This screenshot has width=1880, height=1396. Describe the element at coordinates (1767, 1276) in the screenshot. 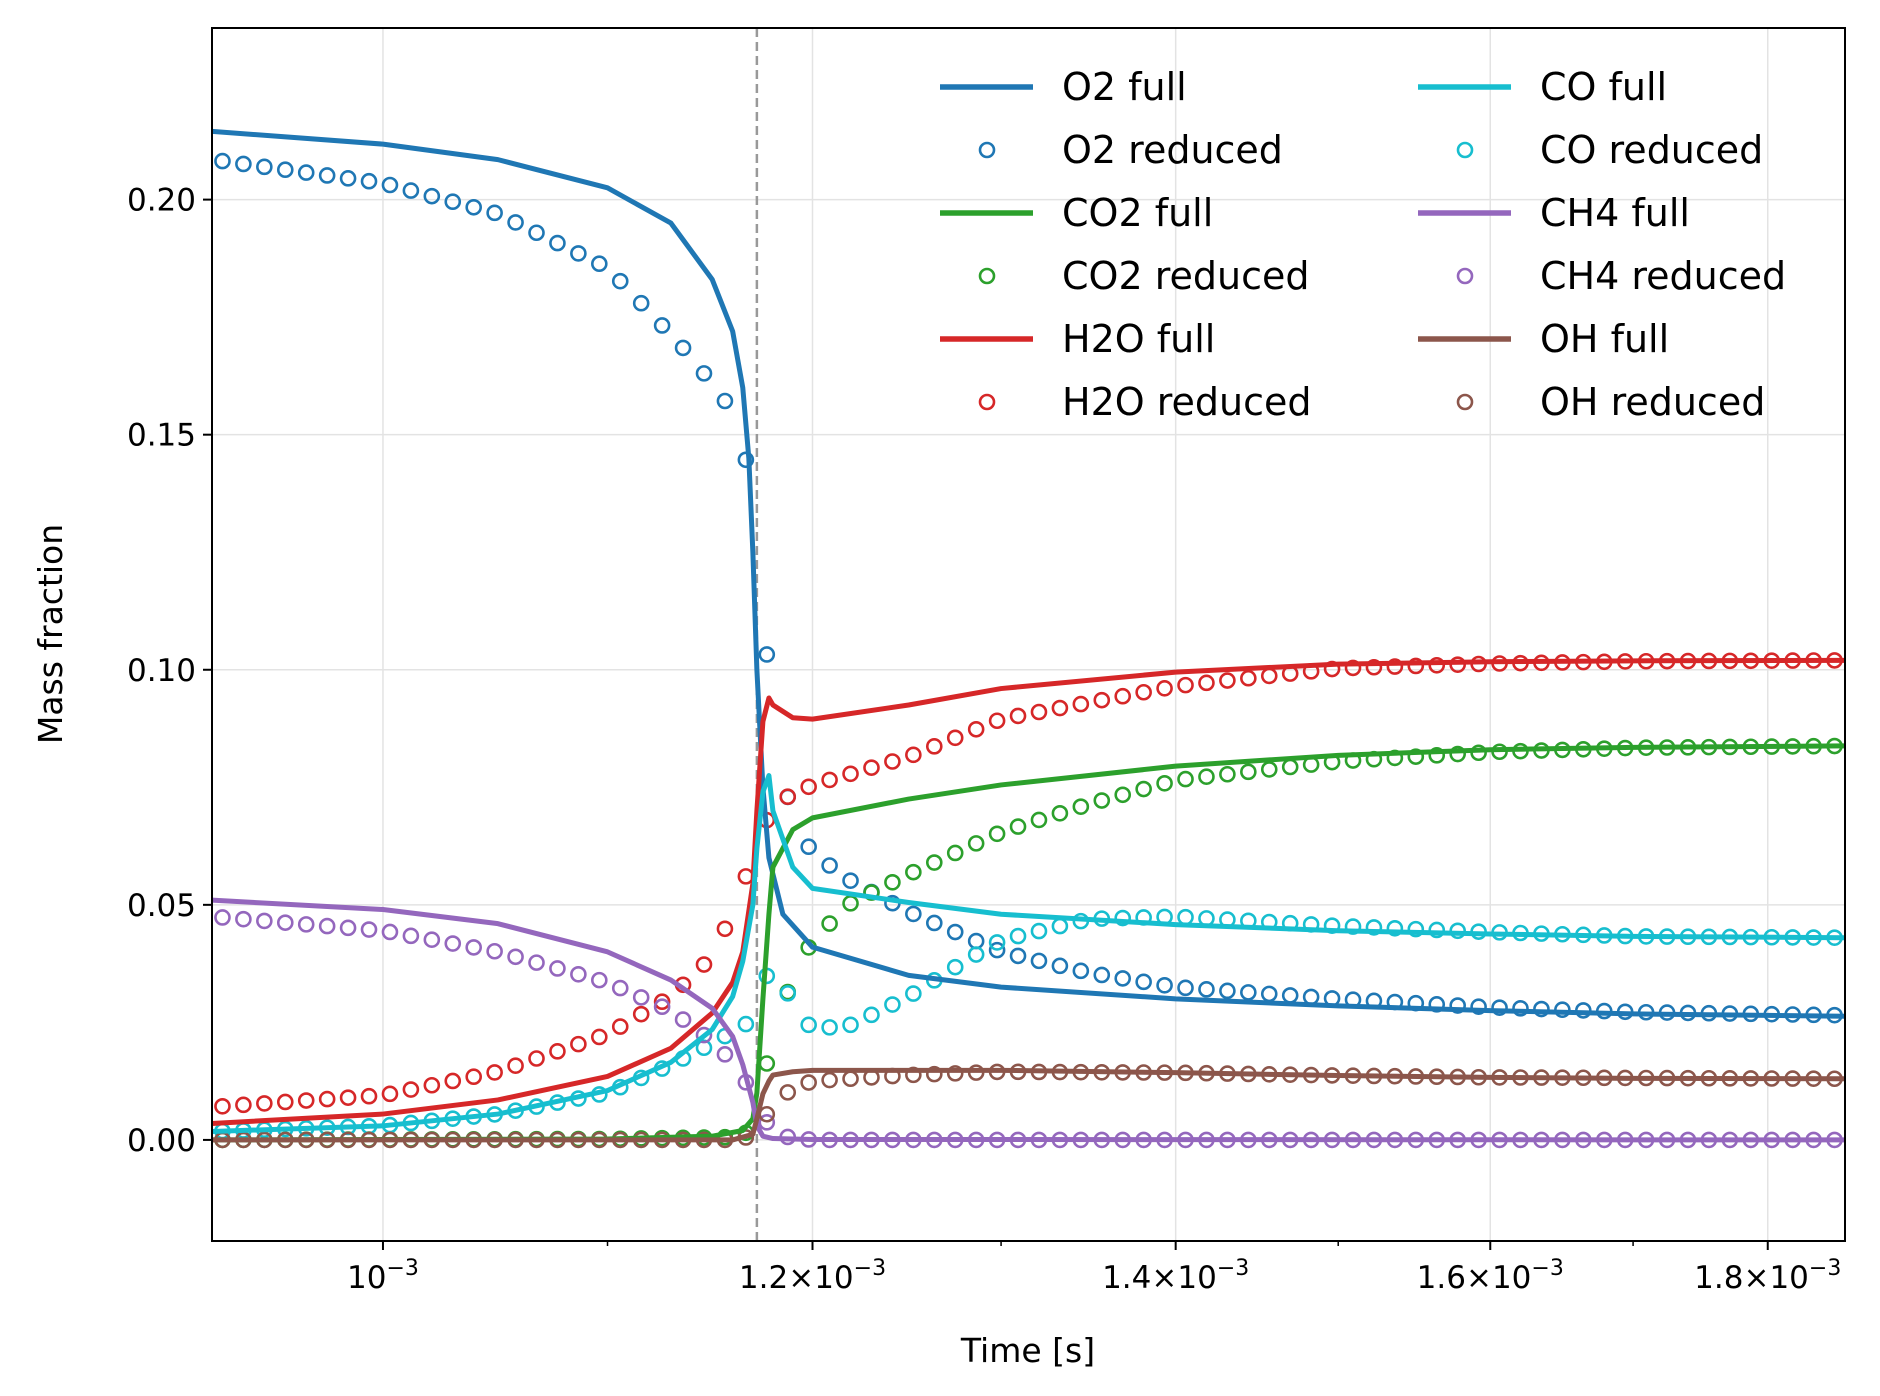

I see `x-tick-label: 1.8×10⁻³` at that location.